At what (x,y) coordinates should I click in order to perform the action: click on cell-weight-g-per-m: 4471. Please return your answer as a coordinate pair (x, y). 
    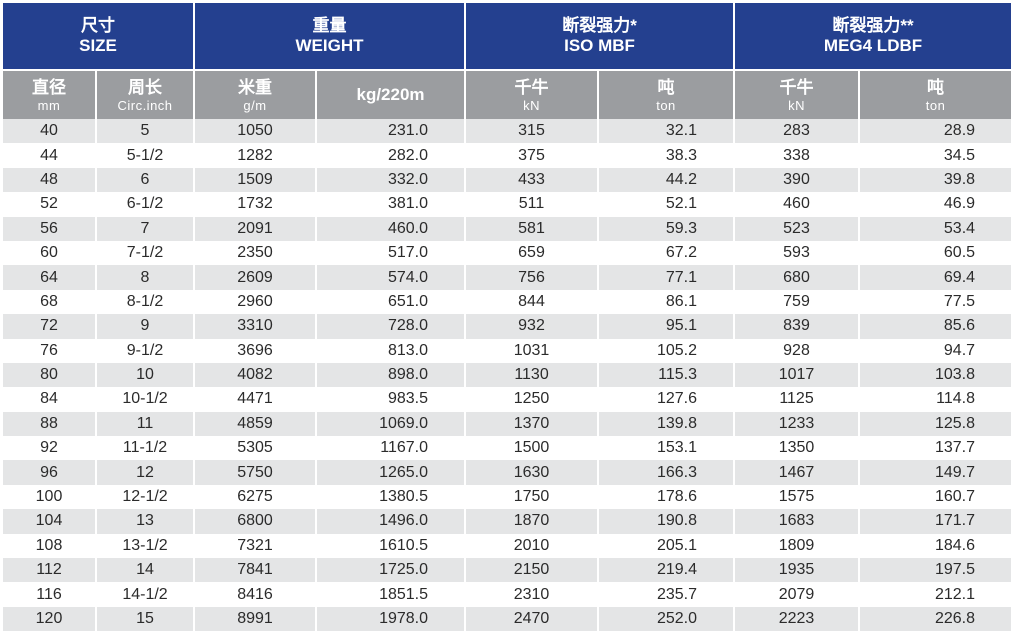
    Looking at the image, I should click on (255, 399).